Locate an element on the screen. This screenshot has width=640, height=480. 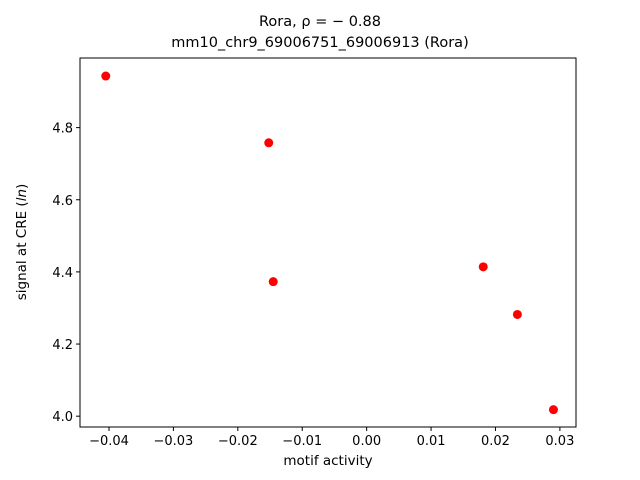
y-tick-label: 4.8 is located at coordinates (62, 129).